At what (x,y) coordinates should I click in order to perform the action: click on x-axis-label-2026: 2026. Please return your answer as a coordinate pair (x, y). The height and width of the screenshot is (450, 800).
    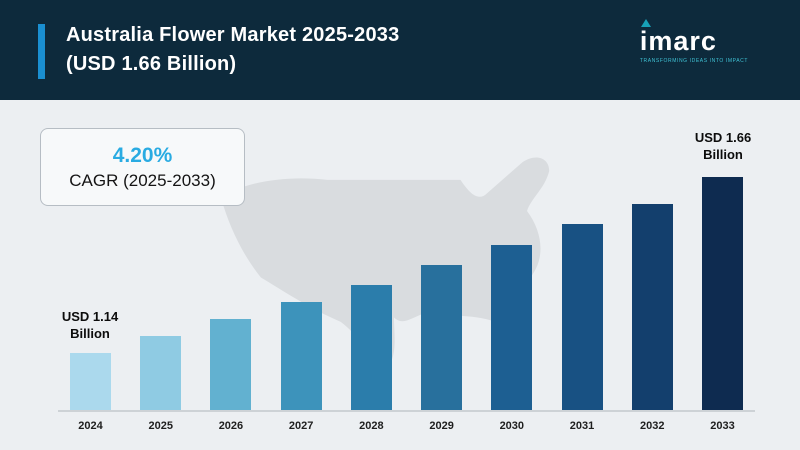
    Looking at the image, I should click on (231, 426).